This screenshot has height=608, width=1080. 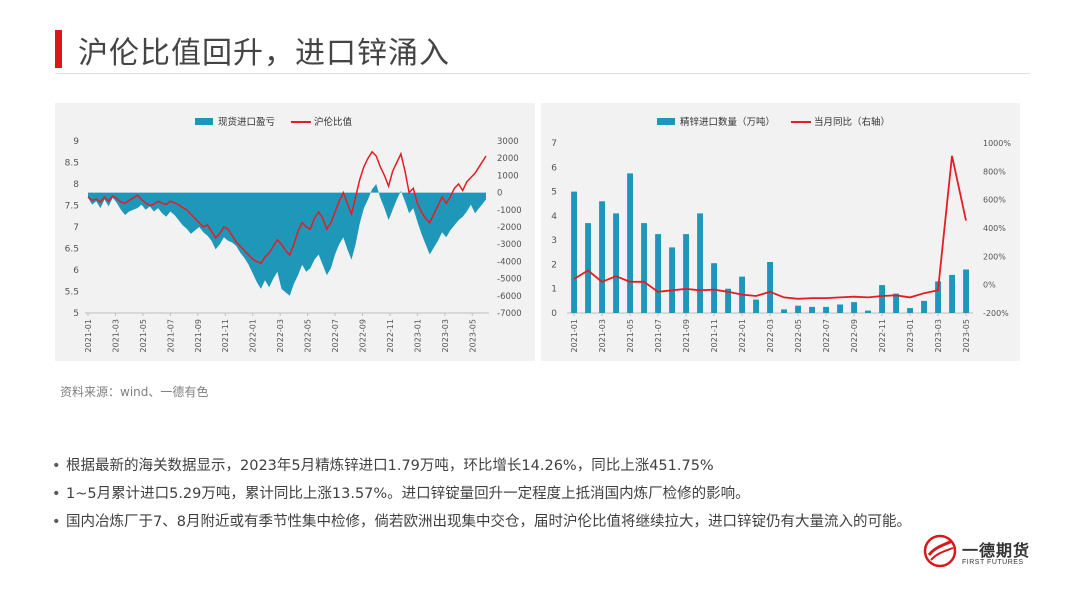 What do you see at coordinates (246, 122) in the screenshot?
I see `legend-label: 现货进口盈亏` at bounding box center [246, 122].